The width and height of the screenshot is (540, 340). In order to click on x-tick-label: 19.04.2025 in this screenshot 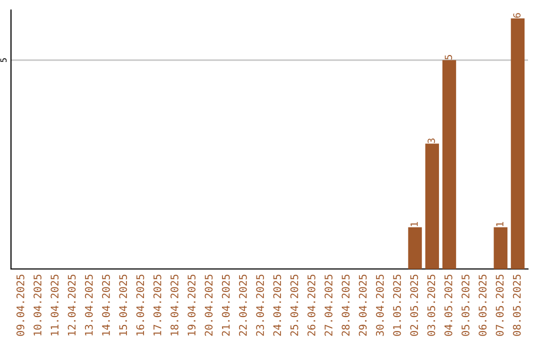, I will do `click(192, 305)`.